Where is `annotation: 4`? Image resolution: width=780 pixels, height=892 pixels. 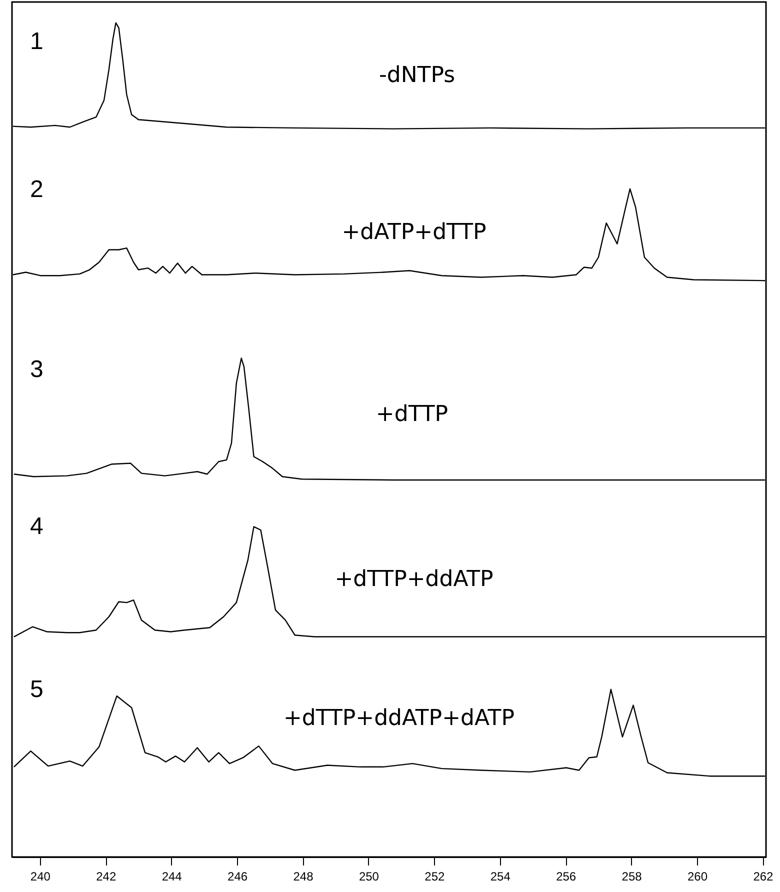
annotation: 4 is located at coordinates (37, 526).